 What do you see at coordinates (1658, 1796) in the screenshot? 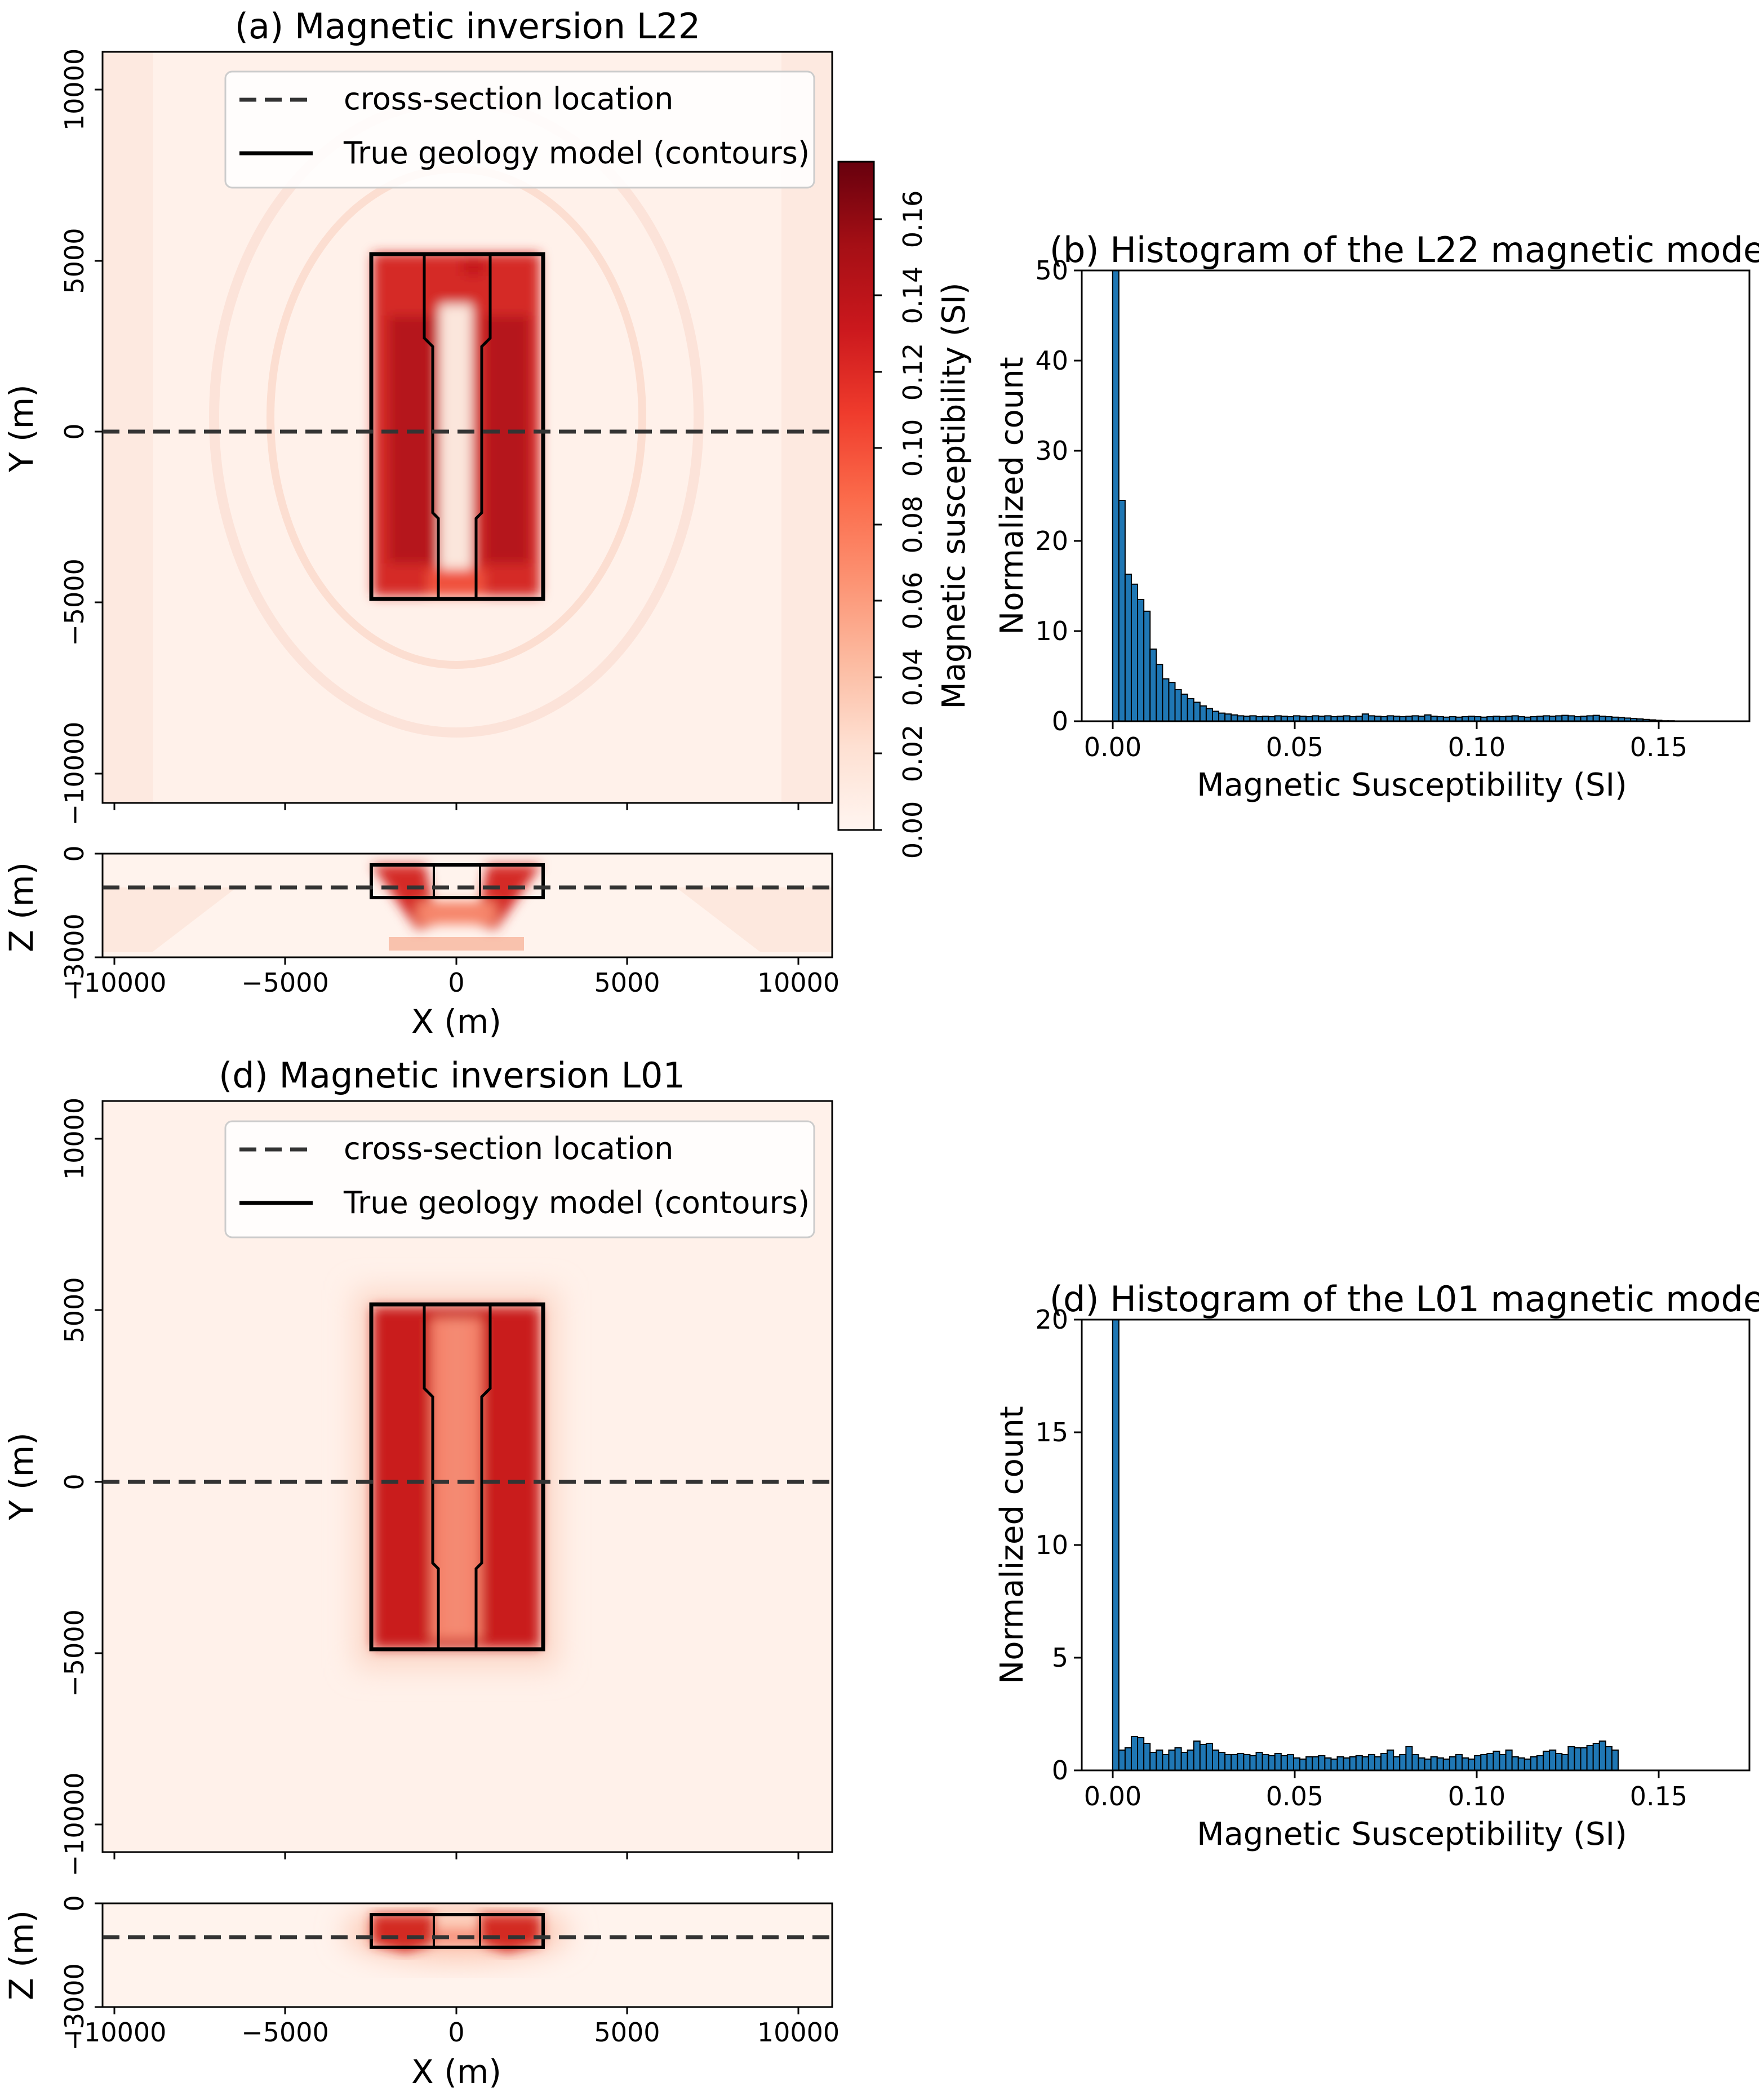
I see `panel-d2-xtick-label: 0.15` at bounding box center [1658, 1796].